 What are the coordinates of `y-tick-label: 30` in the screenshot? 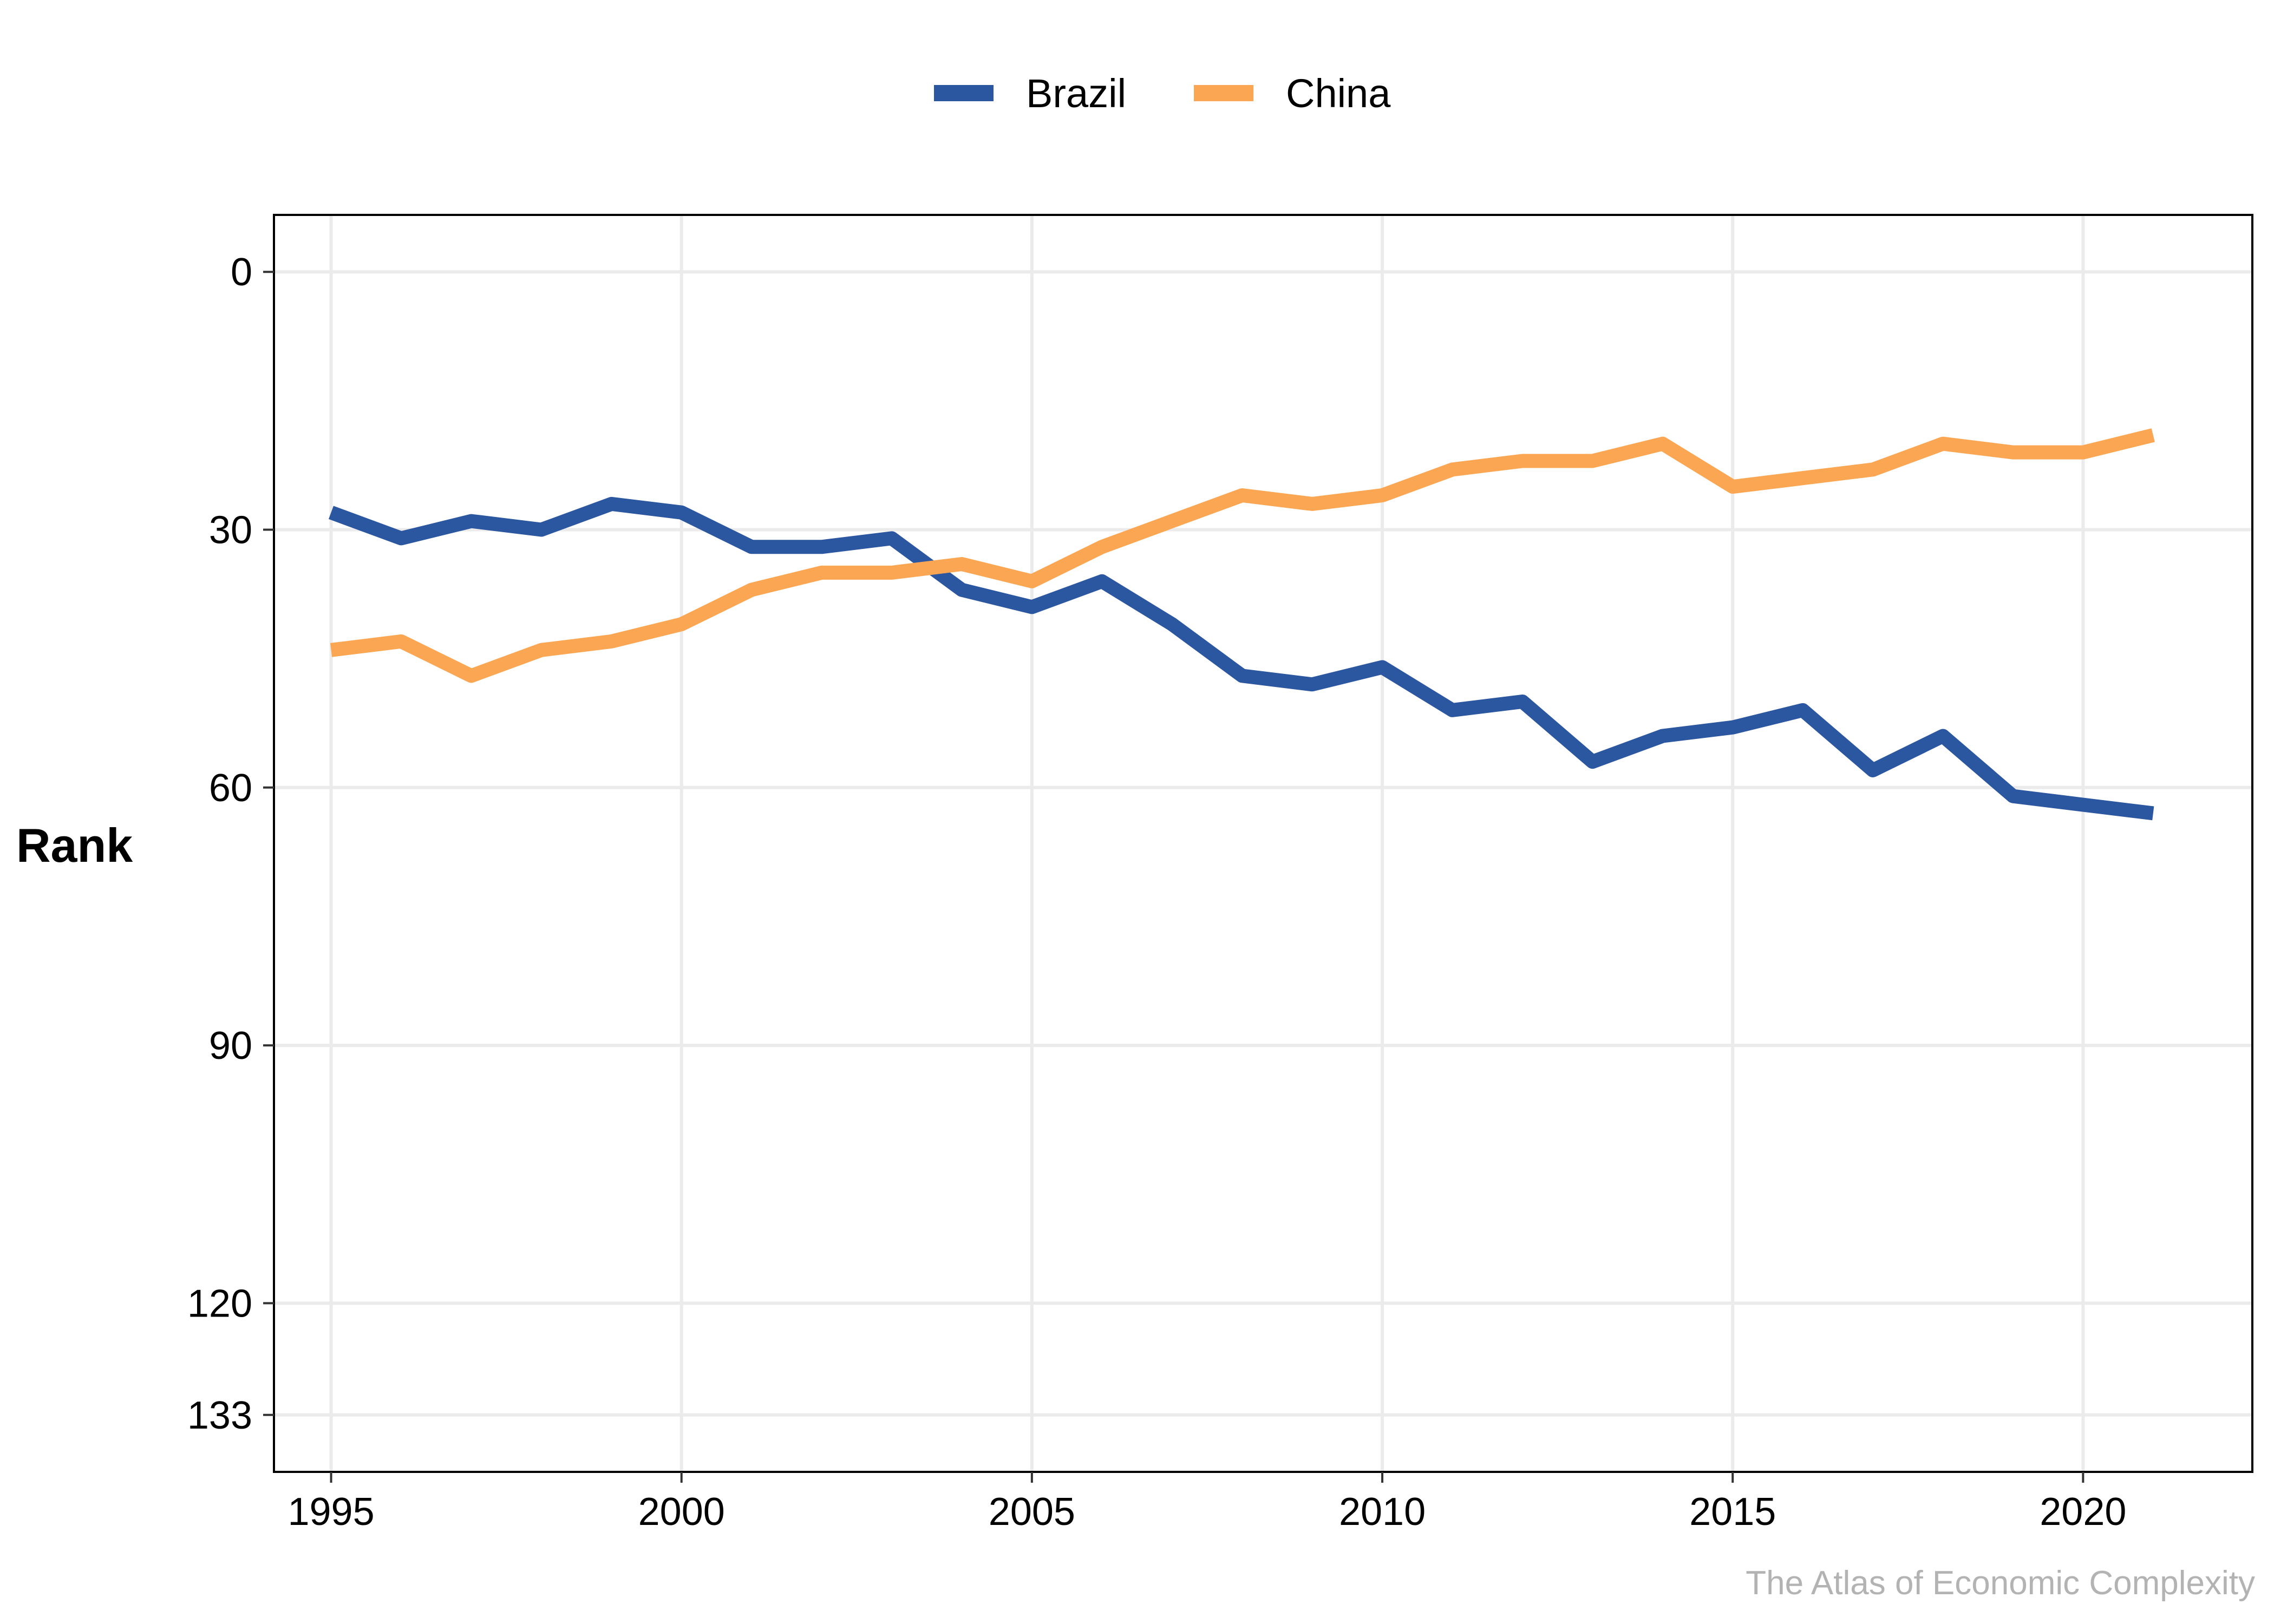 It's located at (231, 530).